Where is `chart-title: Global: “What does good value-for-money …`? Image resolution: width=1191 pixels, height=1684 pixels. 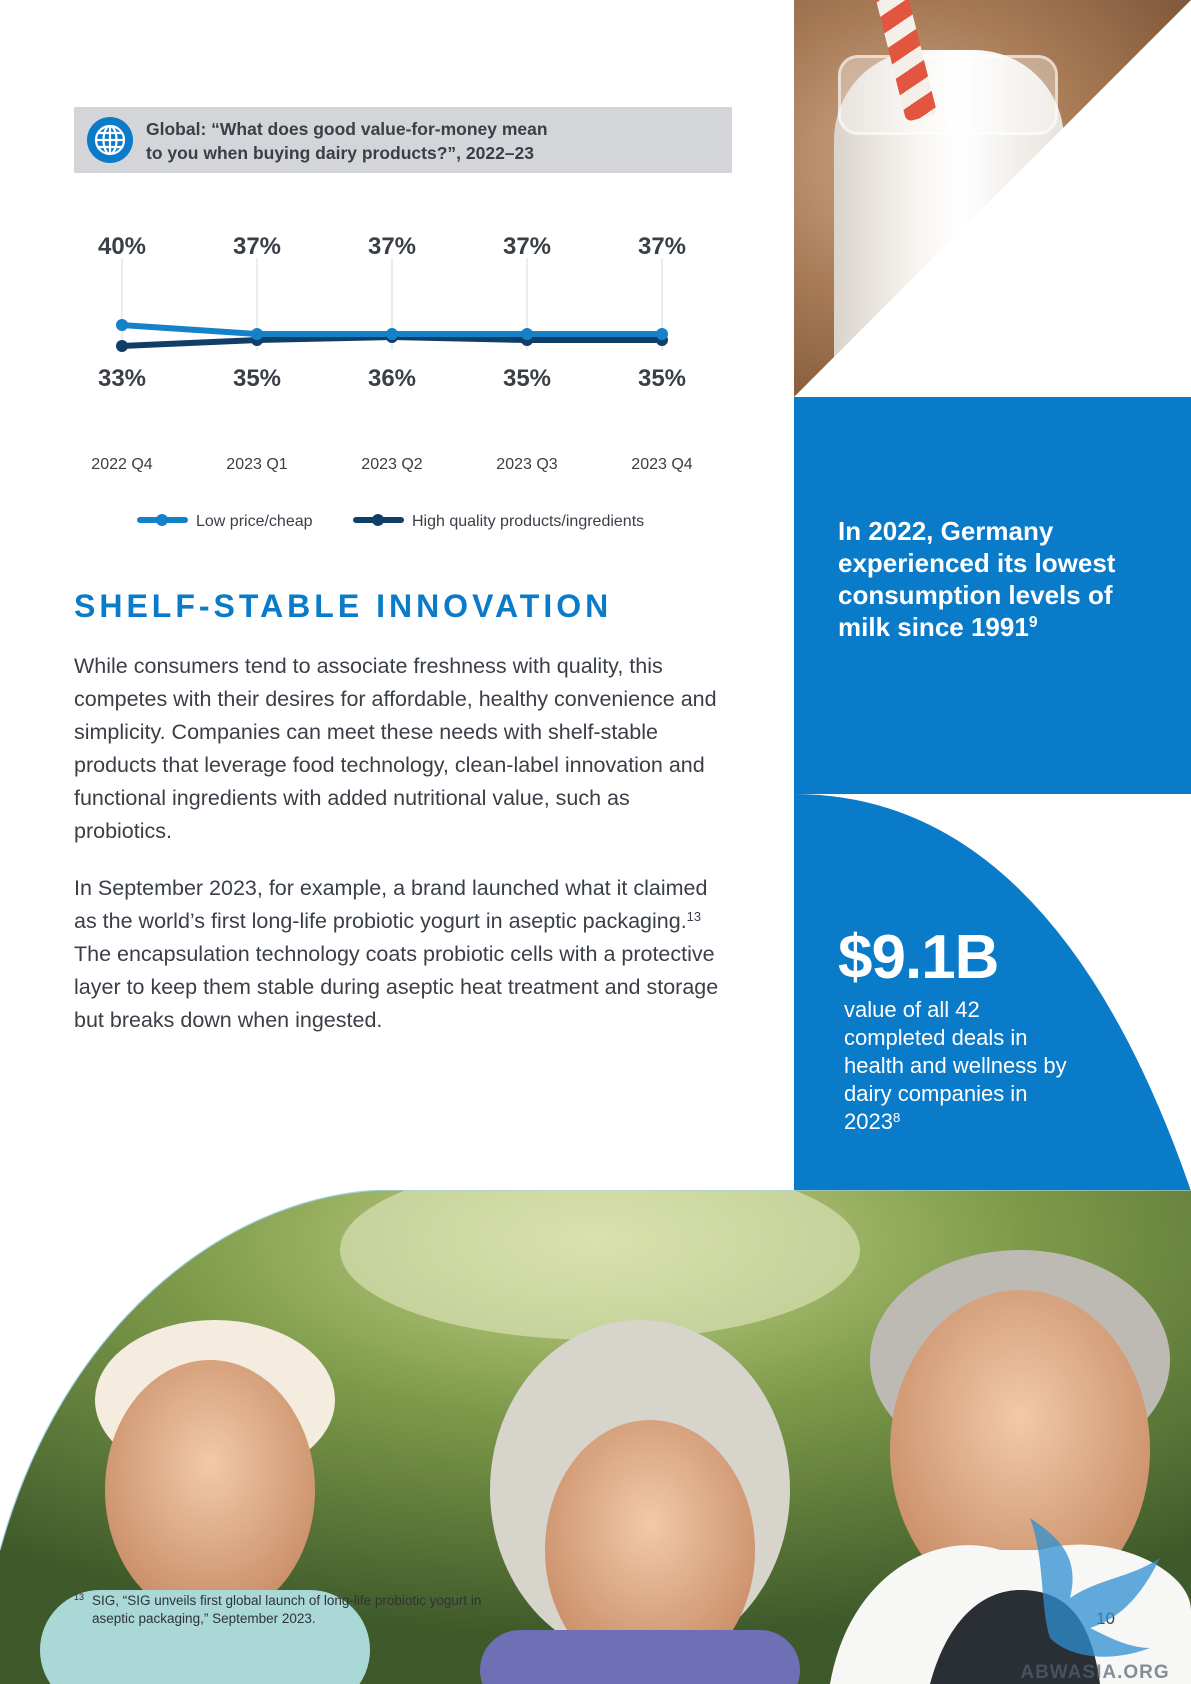 chart-title: Global: “What does good value-for-money … is located at coordinates (347, 141).